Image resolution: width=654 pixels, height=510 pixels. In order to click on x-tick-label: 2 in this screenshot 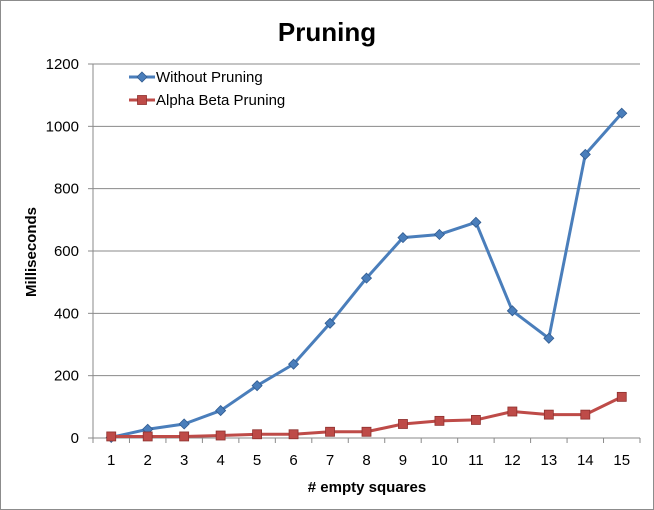, I will do `click(148, 460)`.